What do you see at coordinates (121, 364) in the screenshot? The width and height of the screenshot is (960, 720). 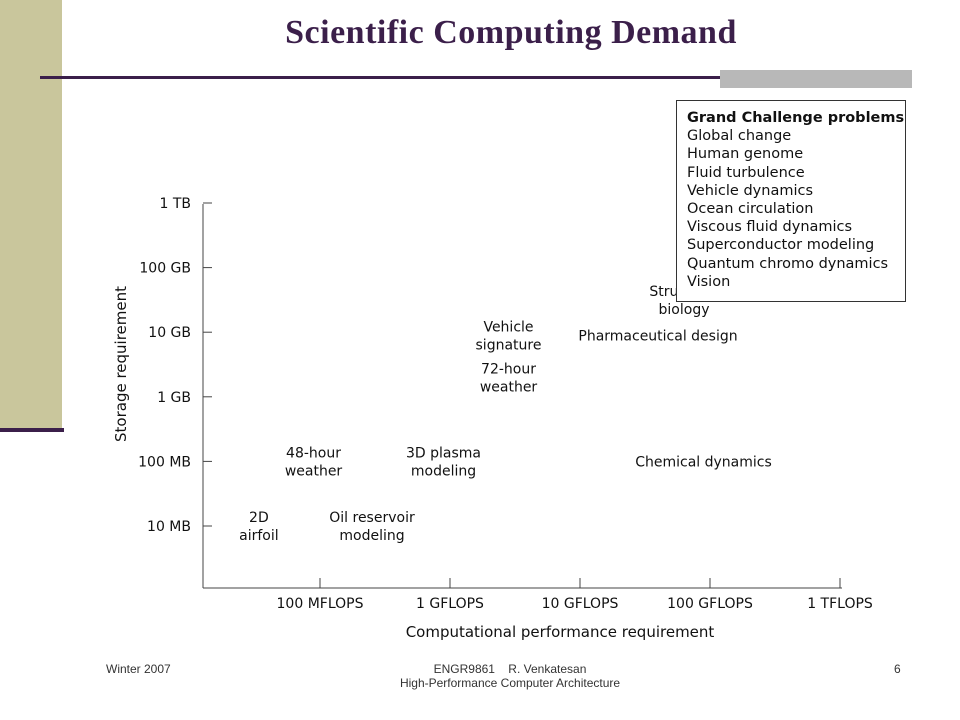 I see `y-axis-title: Storage requirement` at bounding box center [121, 364].